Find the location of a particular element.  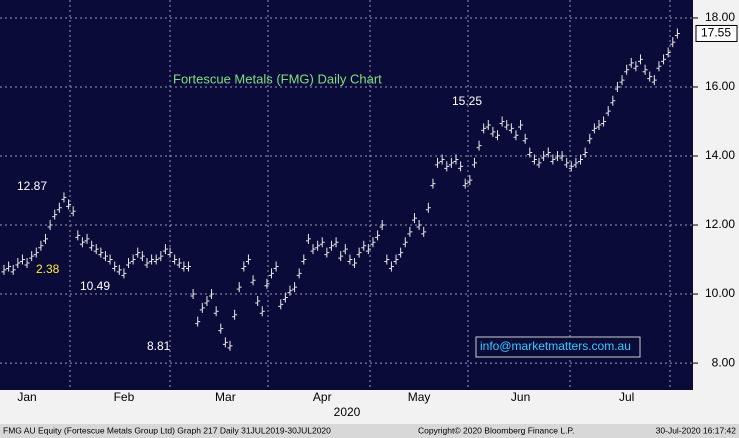

annotation: 10.49 is located at coordinates (95, 286).